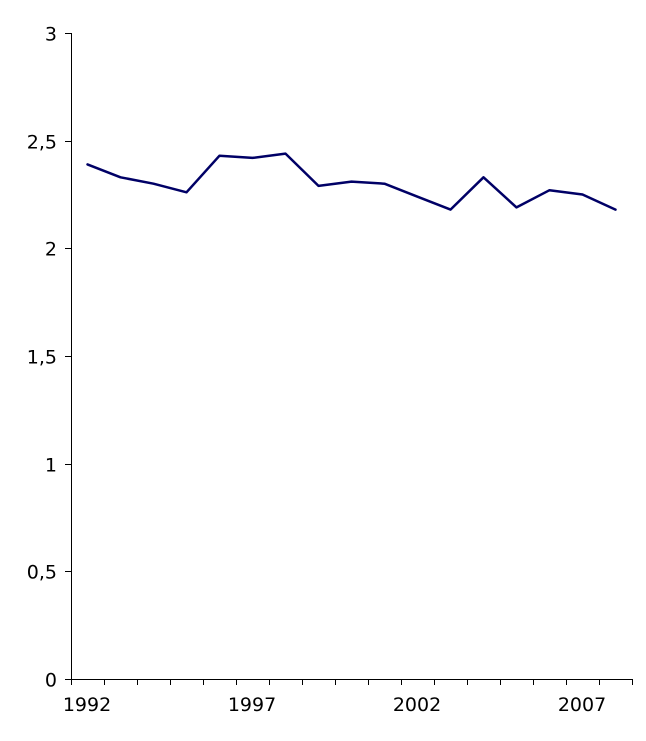  What do you see at coordinates (348, 697) in the screenshot?
I see `x-axis: 1992 1997 2002 2007` at bounding box center [348, 697].